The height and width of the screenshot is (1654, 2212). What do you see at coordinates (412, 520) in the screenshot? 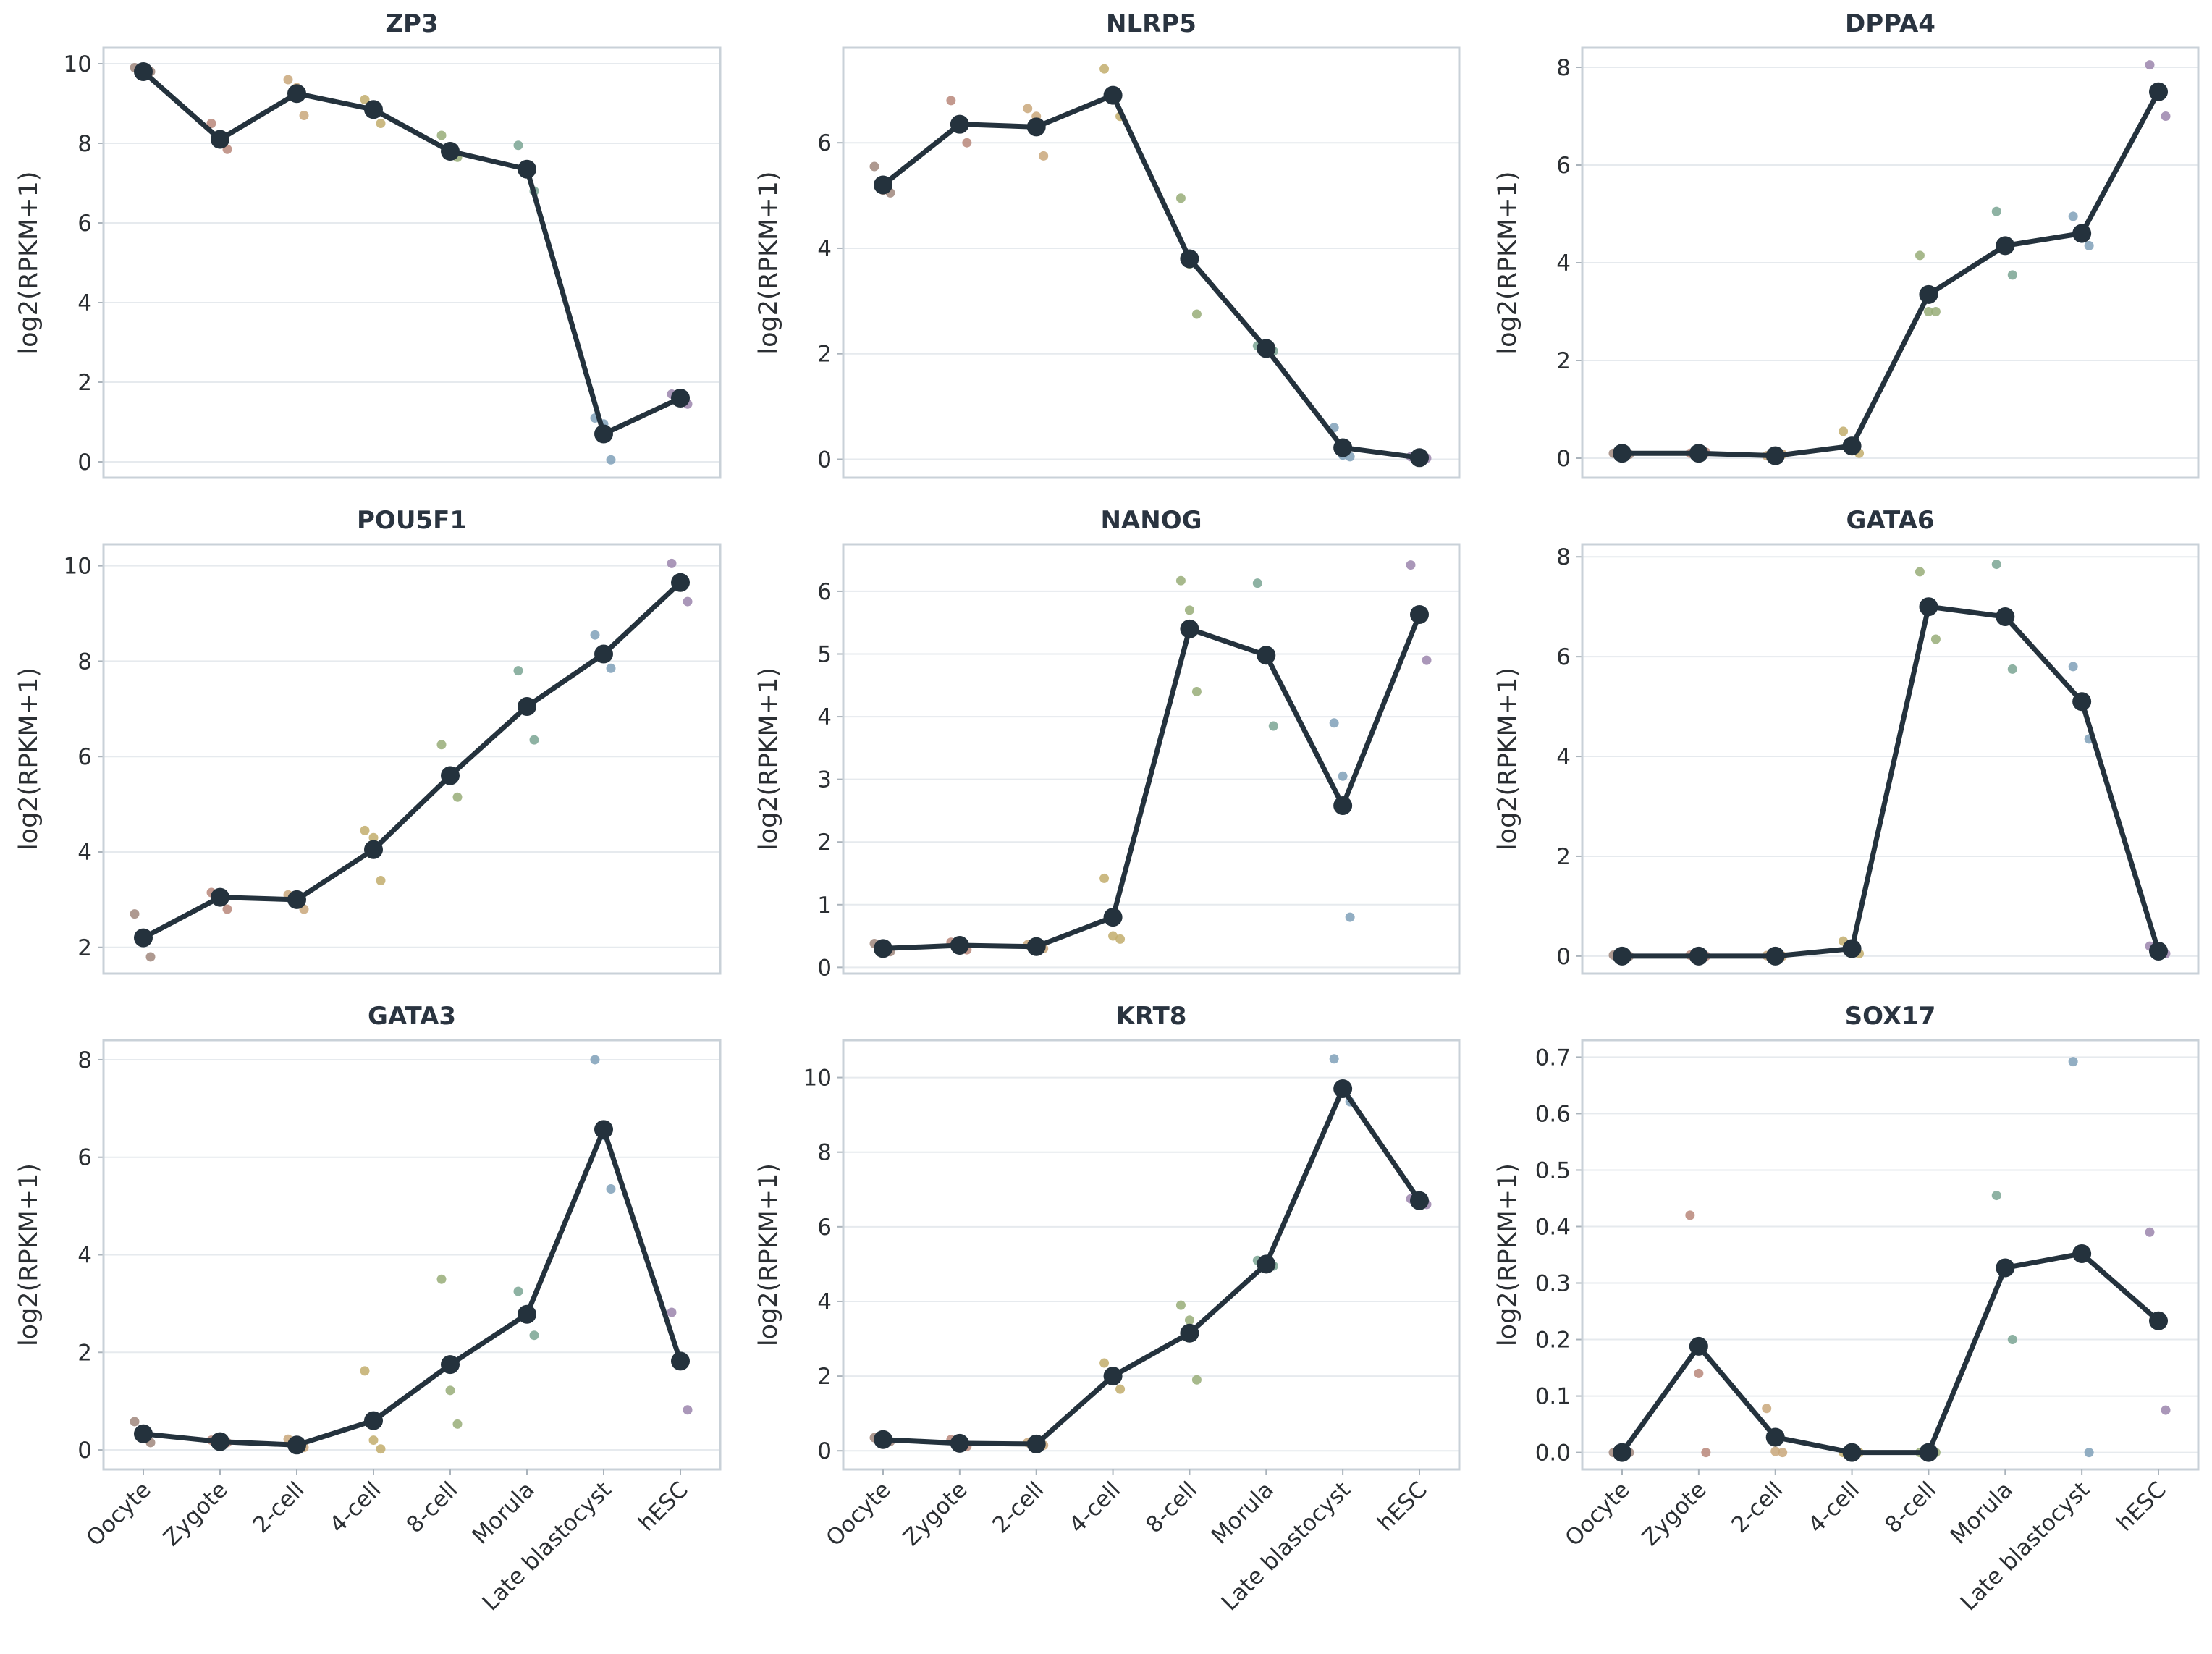
I see `panel-title: POU5F1` at bounding box center [412, 520].